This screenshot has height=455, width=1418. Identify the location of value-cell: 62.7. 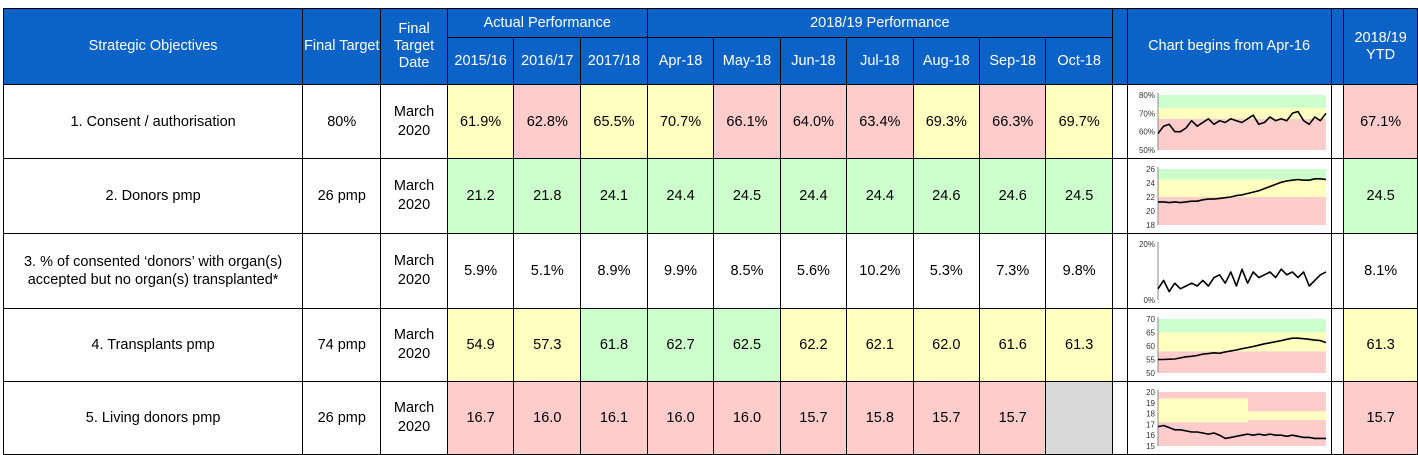
(680, 345).